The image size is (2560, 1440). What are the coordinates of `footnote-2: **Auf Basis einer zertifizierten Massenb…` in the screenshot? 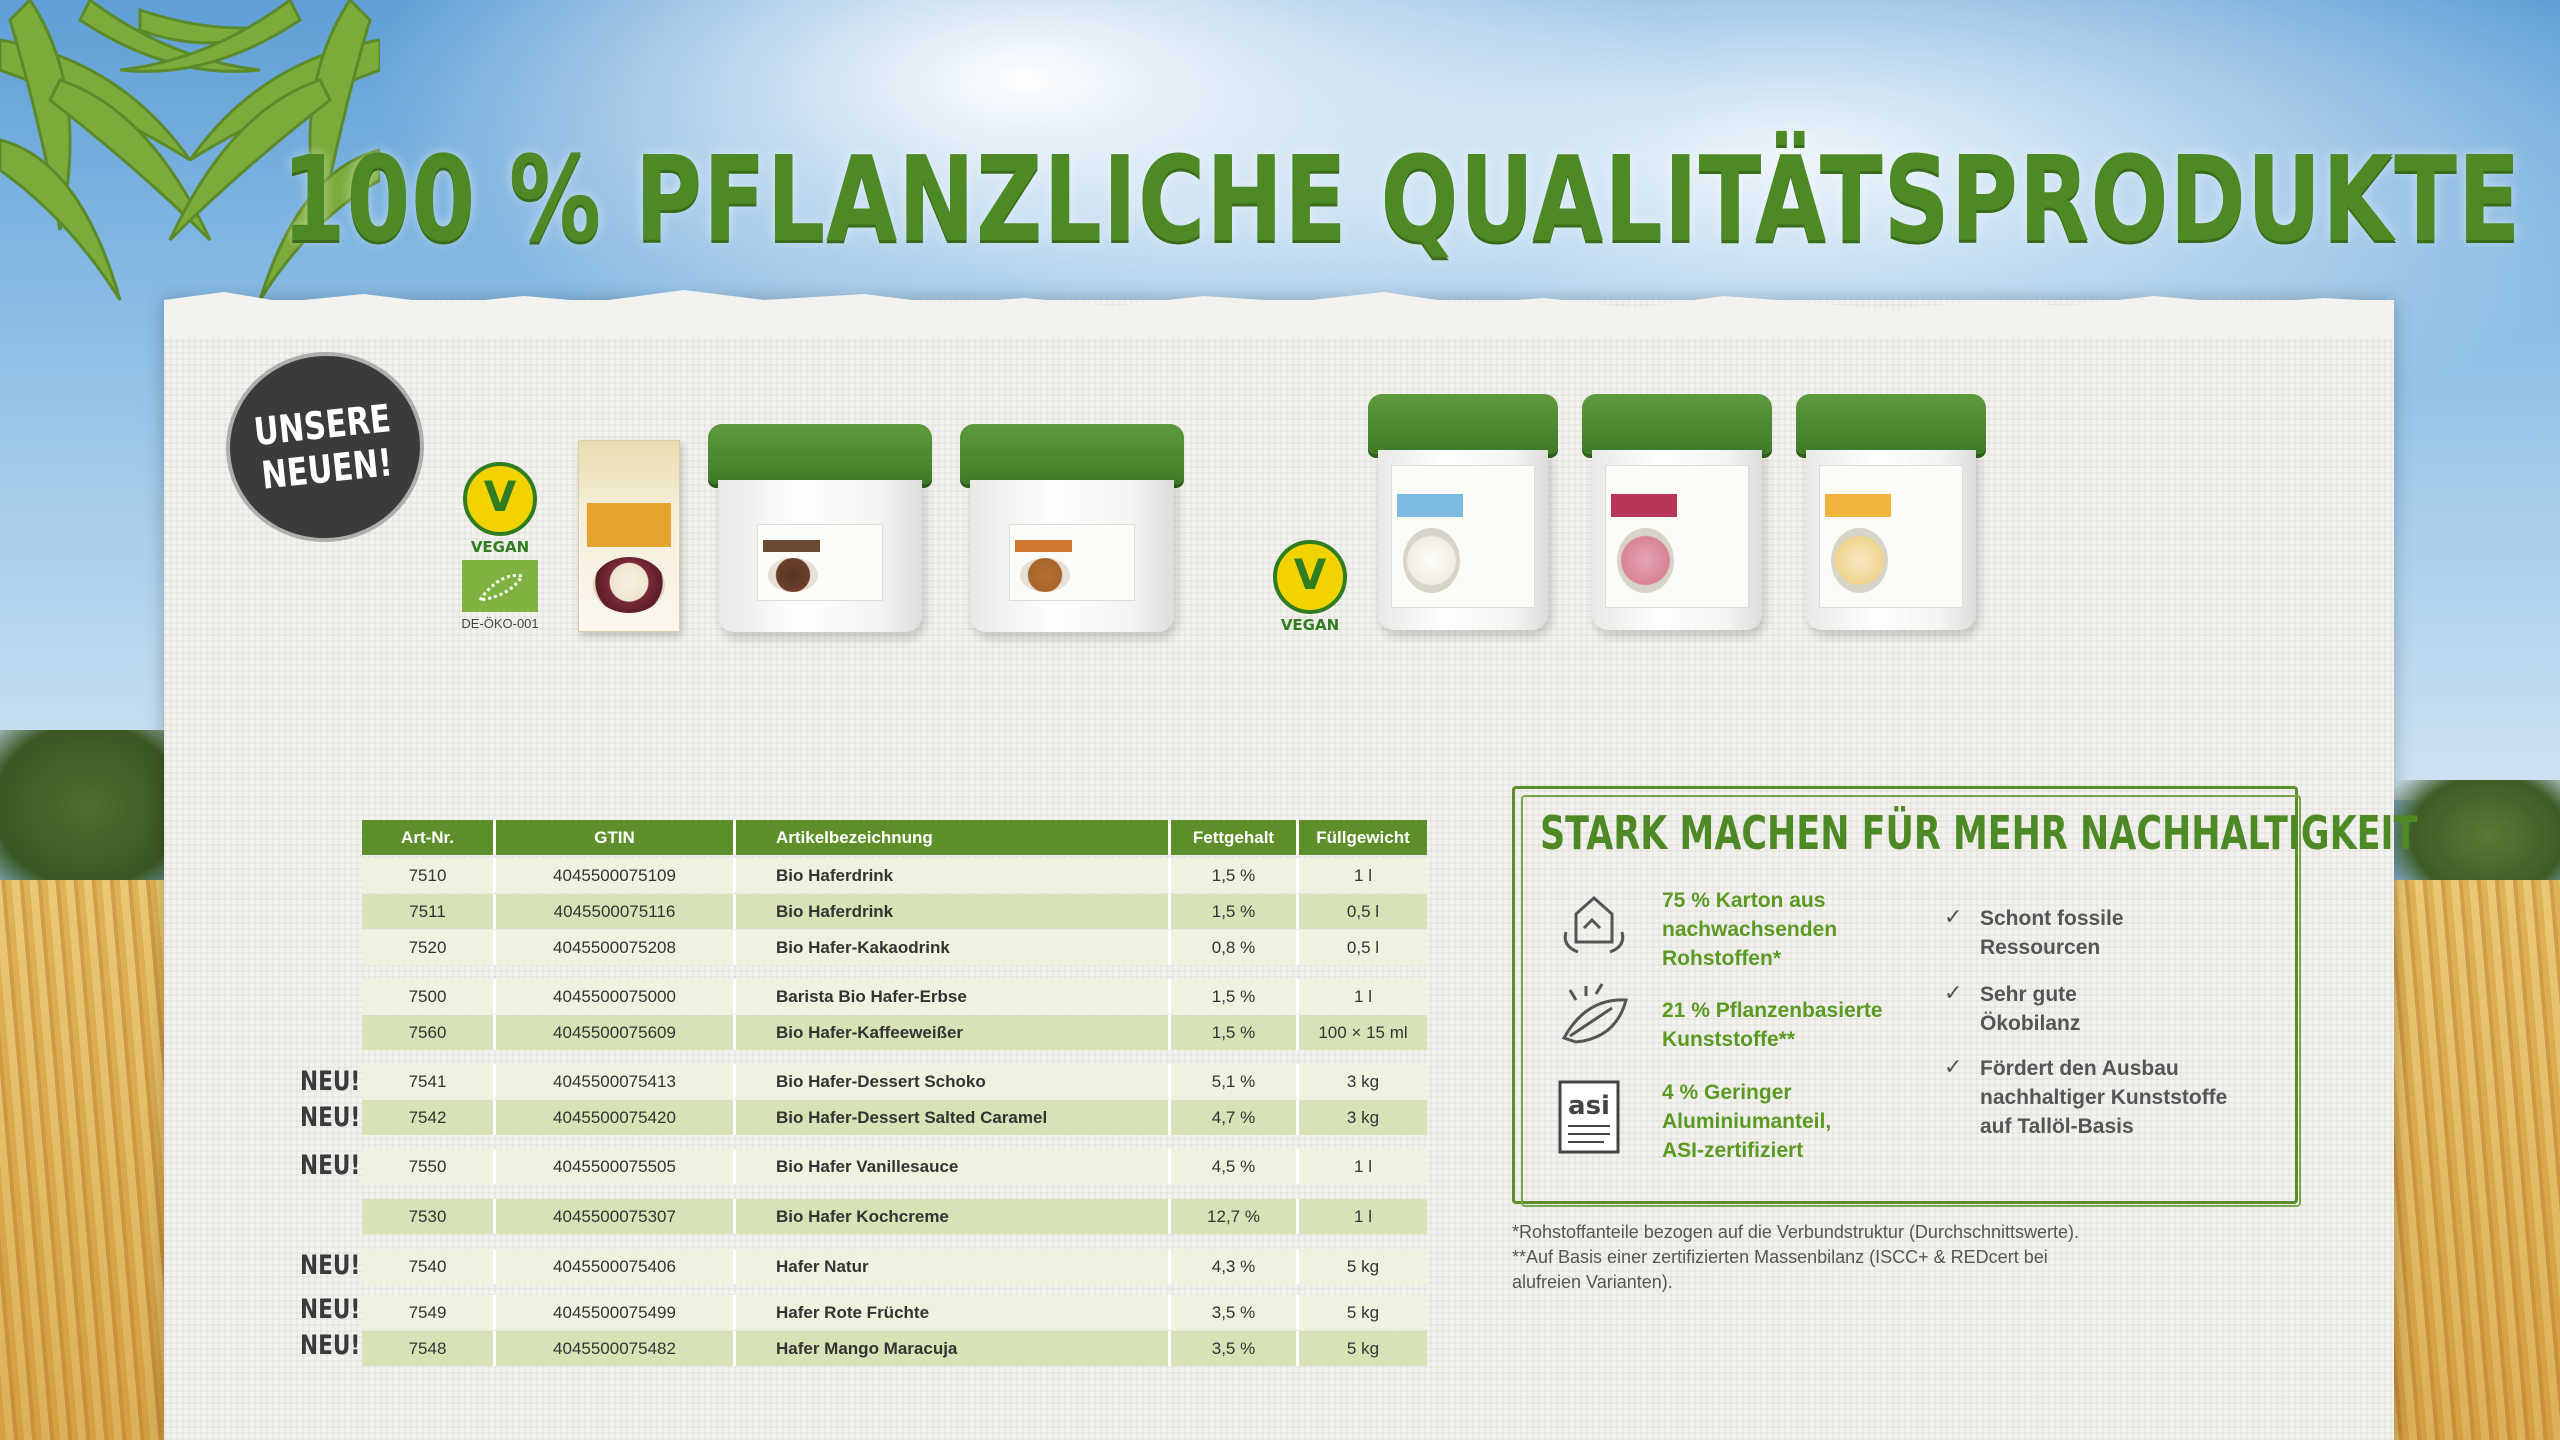 It's located at (1780, 1257).